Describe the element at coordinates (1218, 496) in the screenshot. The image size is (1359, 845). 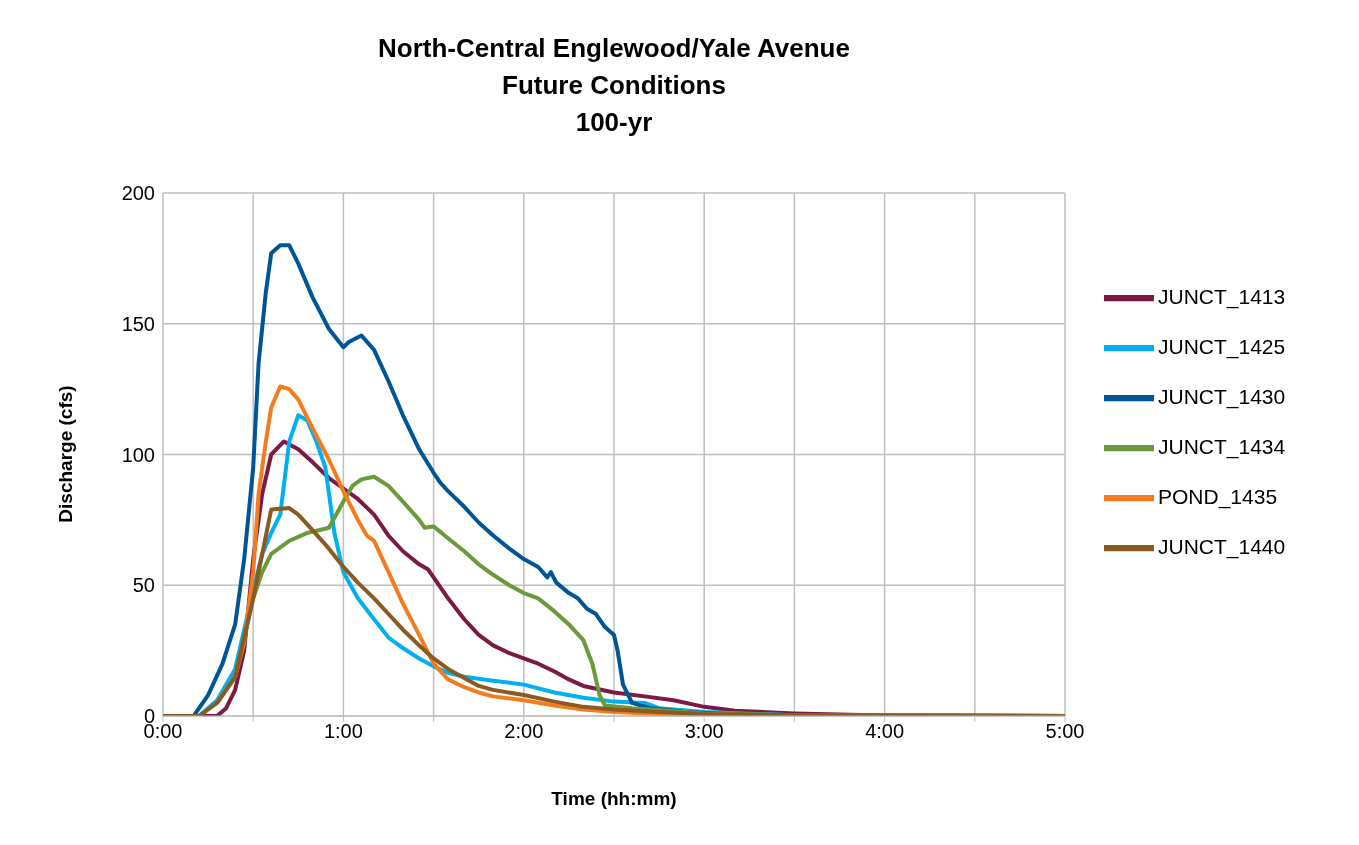
I see `legend-label: POND_1435` at that location.